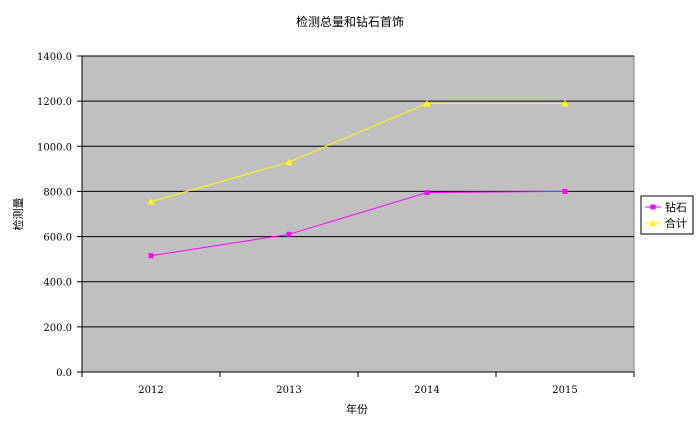 This screenshot has height=430, width=700. What do you see at coordinates (564, 390) in the screenshot?
I see `x-tick-label: 2015` at bounding box center [564, 390].